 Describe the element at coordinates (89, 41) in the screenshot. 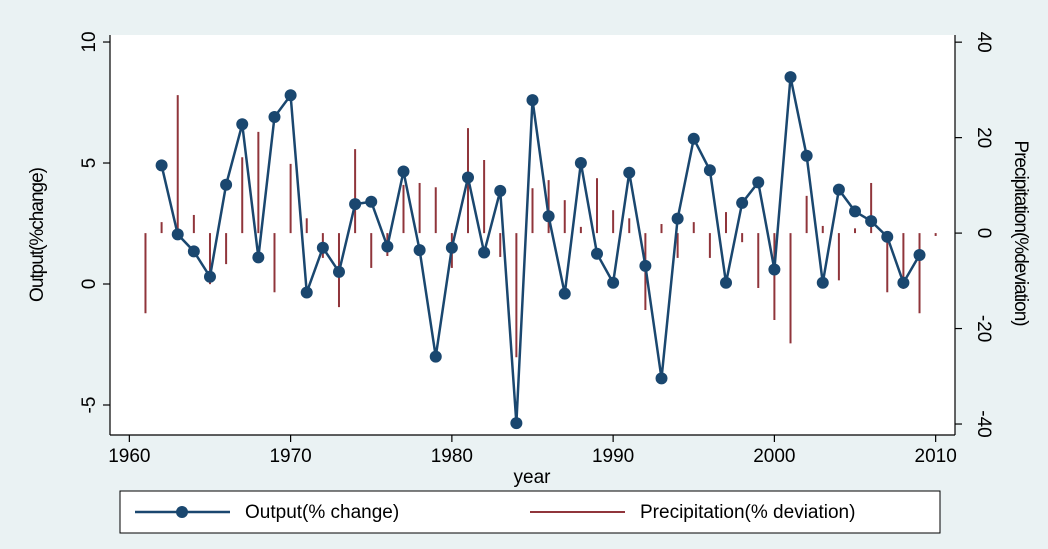

I see `y-tick-label: 10` at that location.